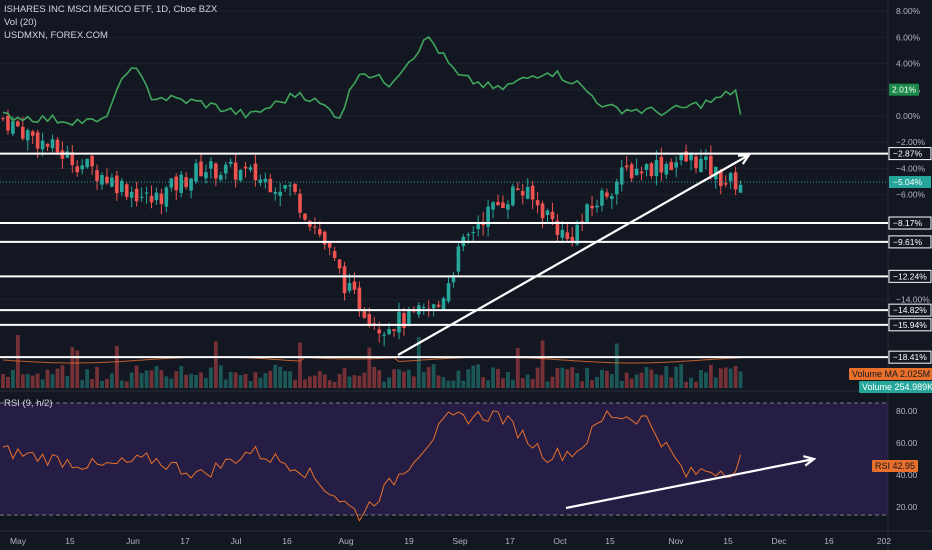 Image resolution: width=932 pixels, height=550 pixels. What do you see at coordinates (20, 22) in the screenshot?
I see `volume-legend: Vol (20)` at bounding box center [20, 22].